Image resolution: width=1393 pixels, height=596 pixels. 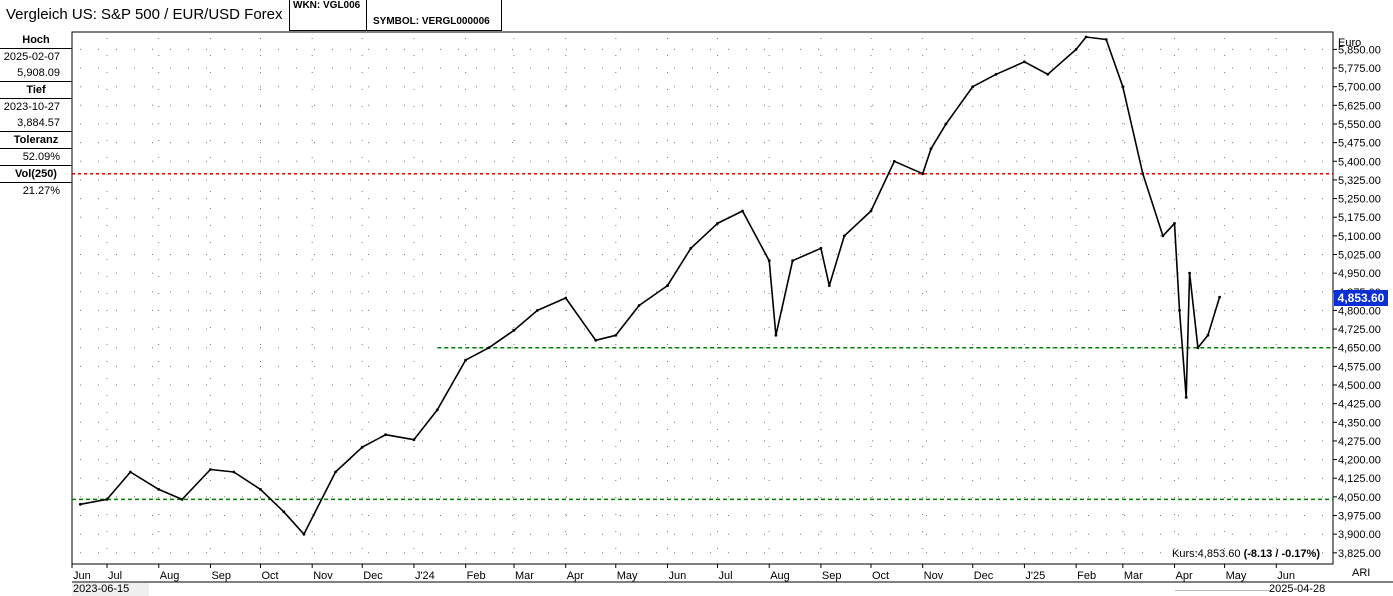 I want to click on y-tick-label: 3,825.00, so click(x=1359, y=554).